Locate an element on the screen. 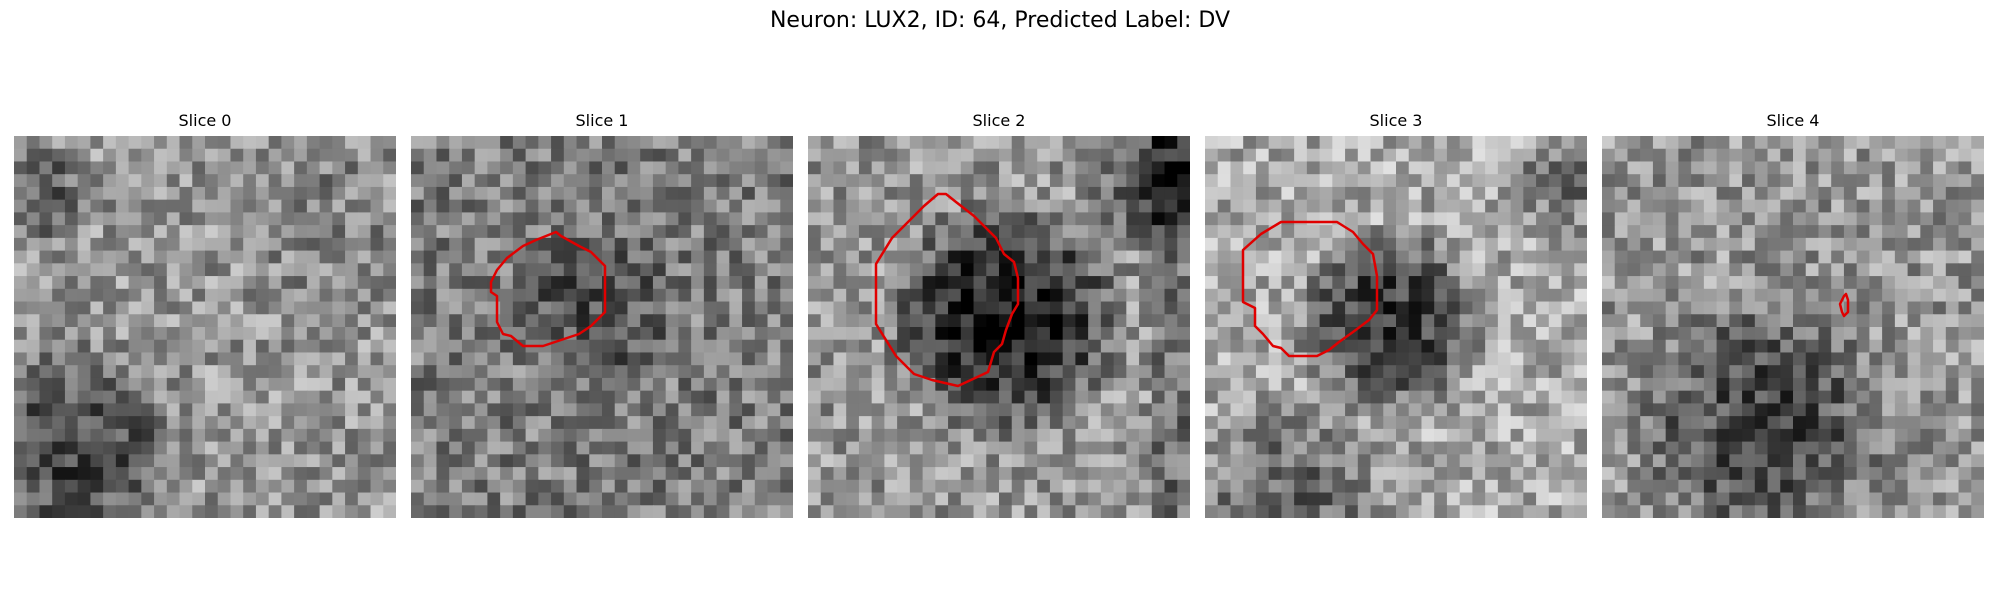 The width and height of the screenshot is (2000, 600). slice-panel-2: Slice 2 is located at coordinates (999, 314).